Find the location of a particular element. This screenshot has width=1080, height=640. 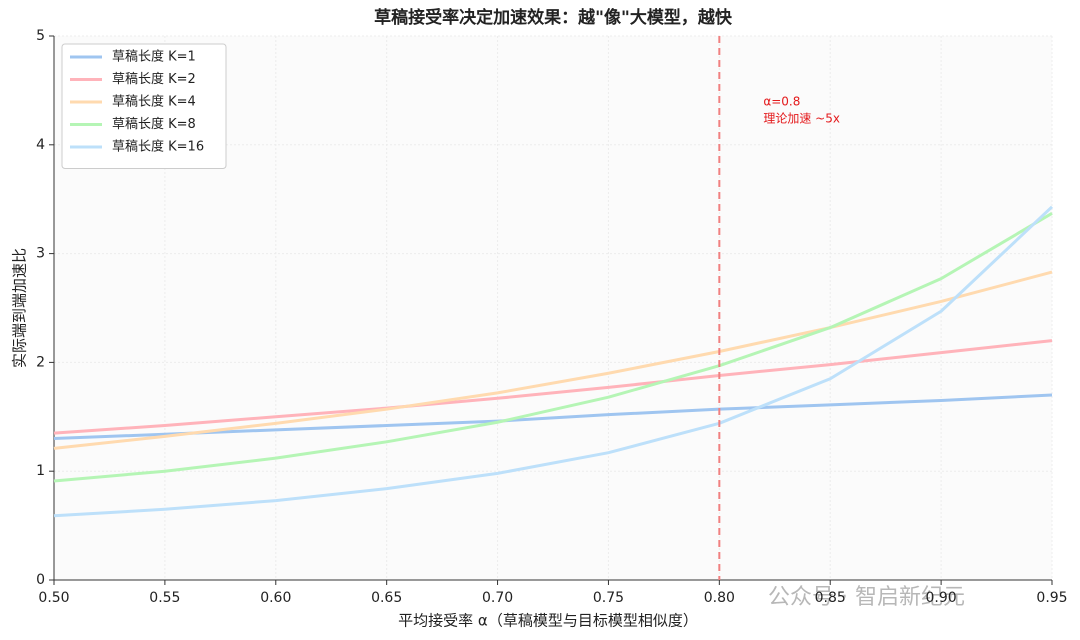

y-tick-label: 1 is located at coordinates (40, 471).